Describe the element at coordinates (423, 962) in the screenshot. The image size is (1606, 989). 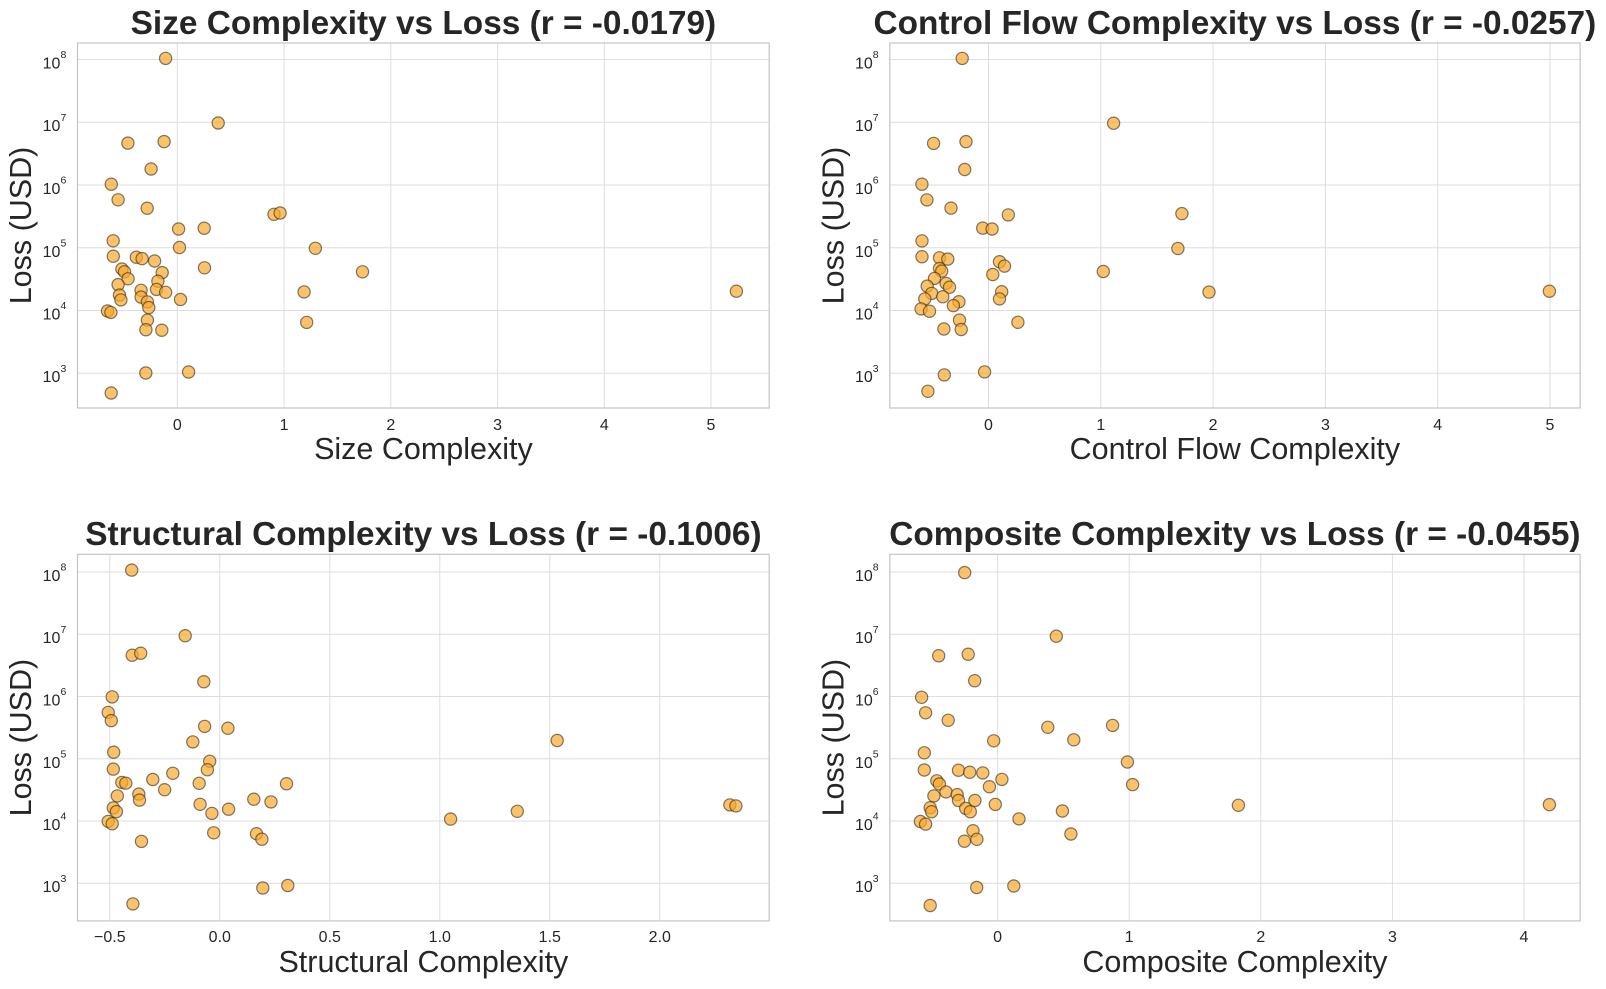
I see `svg-text: Structural Complexity` at that location.